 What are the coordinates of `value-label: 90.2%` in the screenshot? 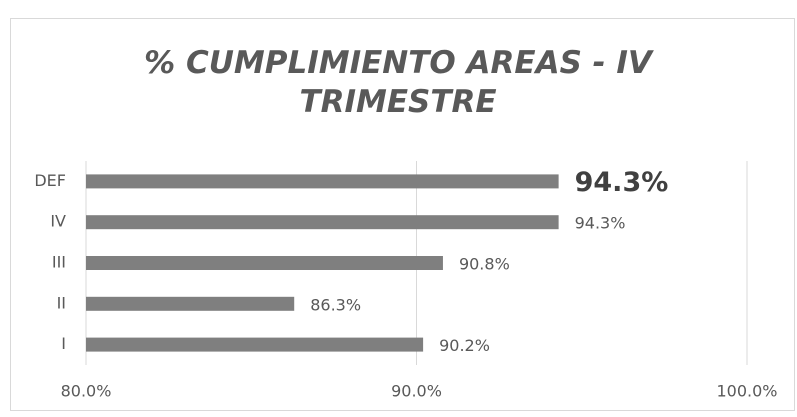 It's located at (464, 345).